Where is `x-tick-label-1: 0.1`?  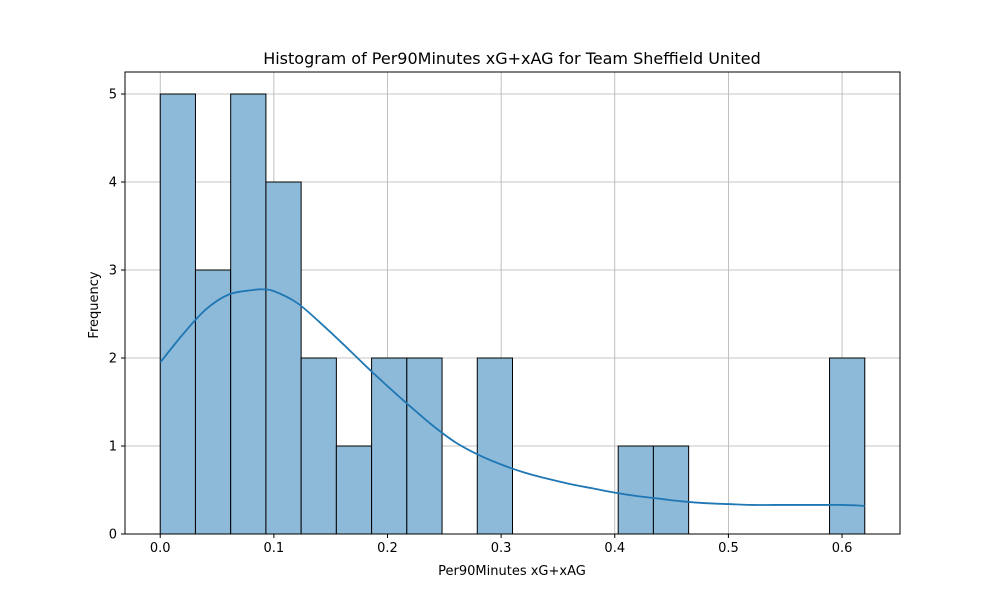 x-tick-label-1: 0.1 is located at coordinates (274, 548).